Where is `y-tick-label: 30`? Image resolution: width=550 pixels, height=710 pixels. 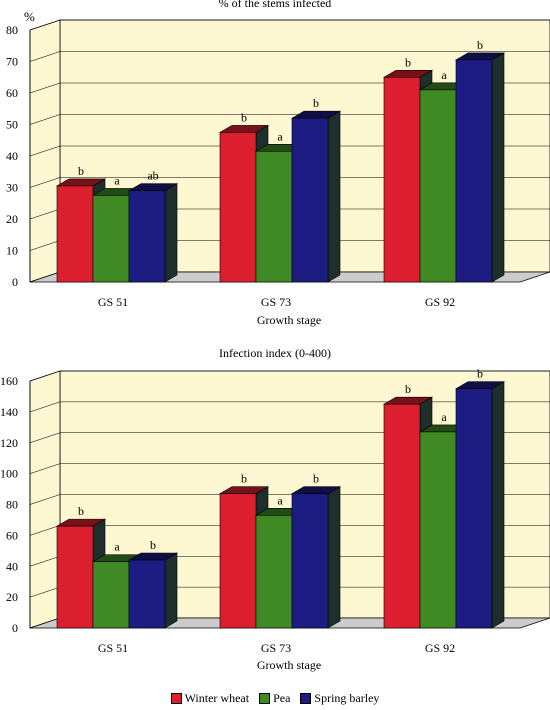
y-tick-label: 30 is located at coordinates (12, 188).